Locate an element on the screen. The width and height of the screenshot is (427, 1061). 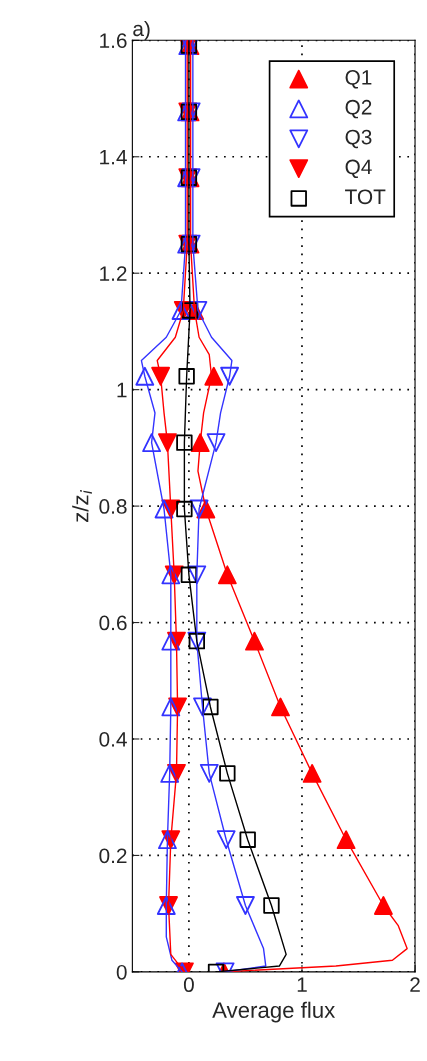
x-tick-label: 0 is located at coordinates (188, 985).